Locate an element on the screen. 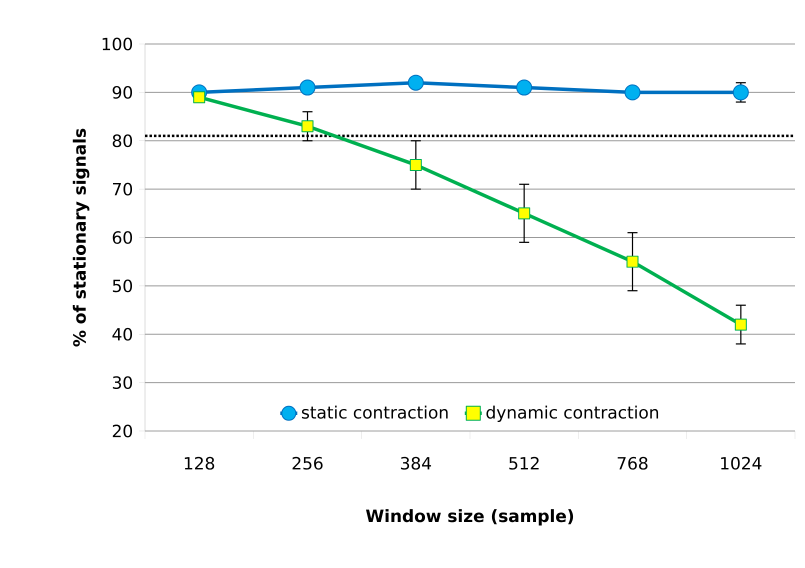 The image size is (805, 568). x-tick-label: 768 is located at coordinates (633, 463).